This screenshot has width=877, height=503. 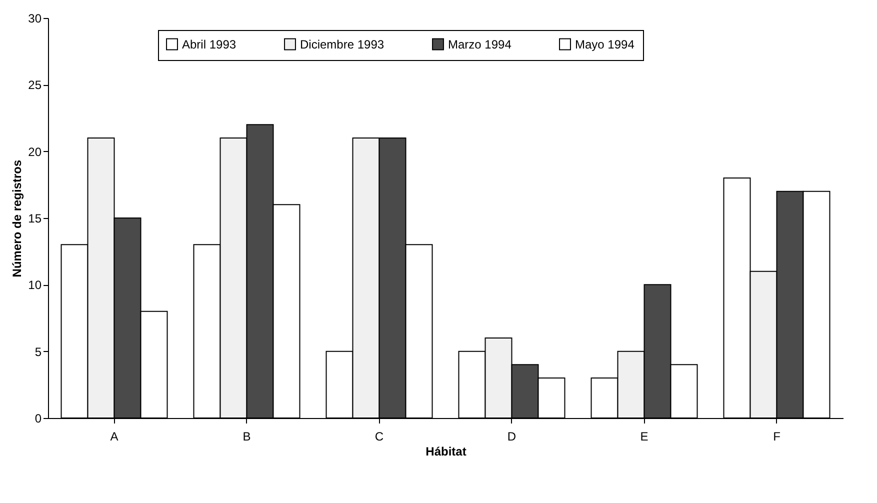 I want to click on legend-label: Diciembre 1993, so click(x=342, y=44).